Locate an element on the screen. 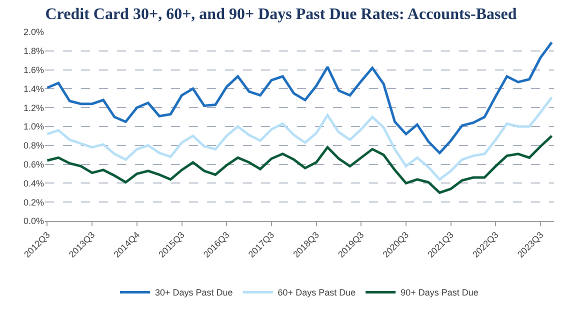  y-tick-label: 0.8% is located at coordinates (33, 145).